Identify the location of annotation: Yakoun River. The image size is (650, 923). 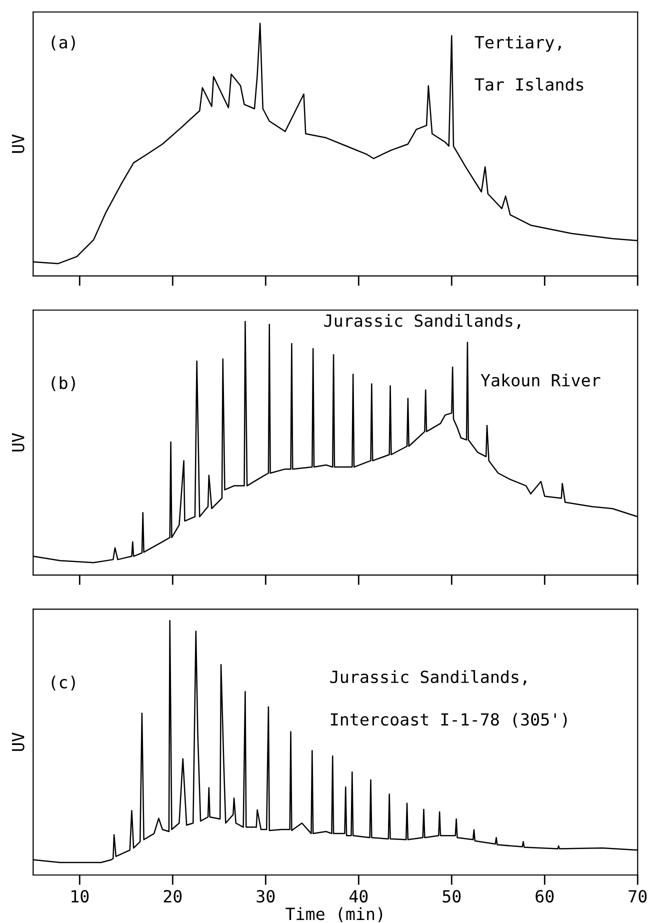
(540, 380).